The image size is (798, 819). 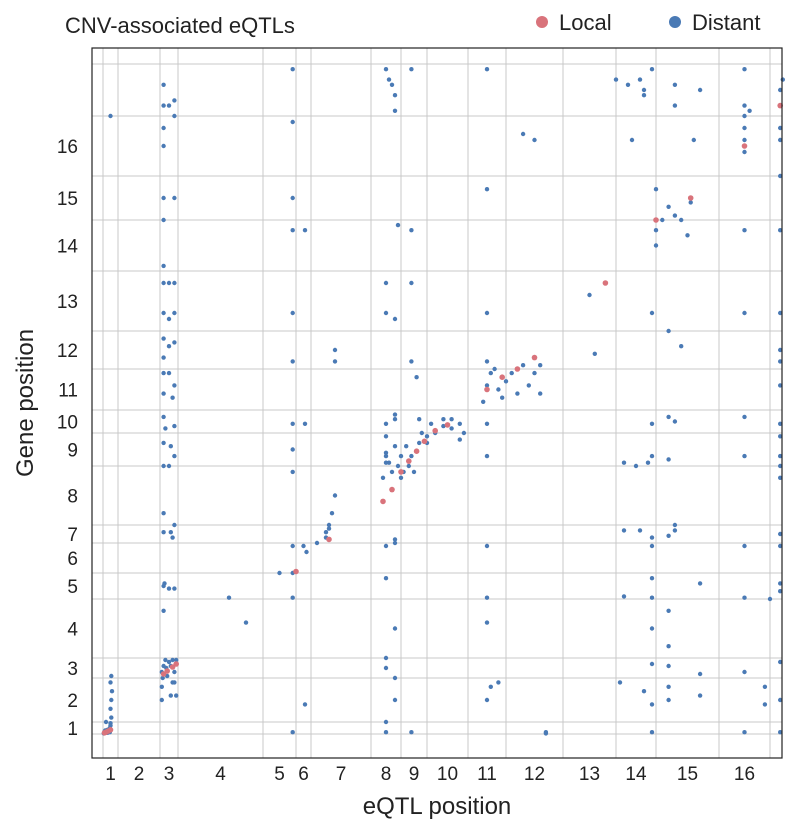 I want to click on x-tick-label: 9, so click(x=414, y=774).